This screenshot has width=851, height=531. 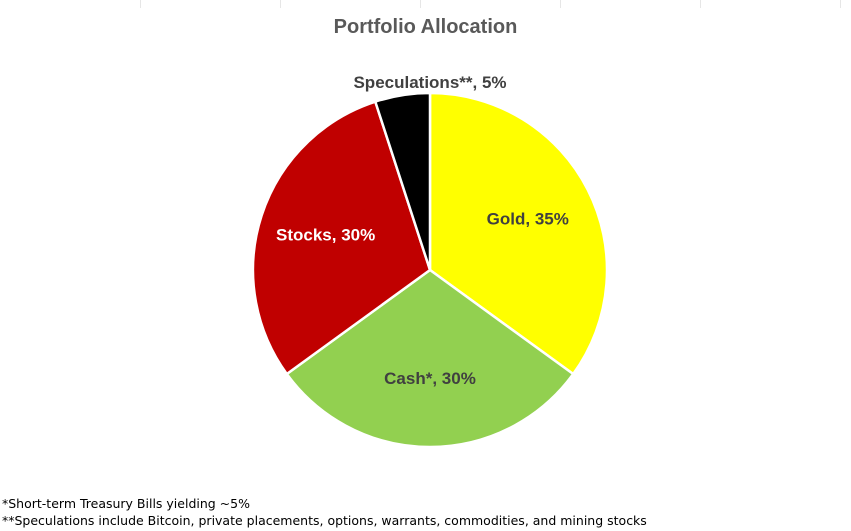 What do you see at coordinates (403, 181) in the screenshot?
I see `pie-slice-speculations` at bounding box center [403, 181].